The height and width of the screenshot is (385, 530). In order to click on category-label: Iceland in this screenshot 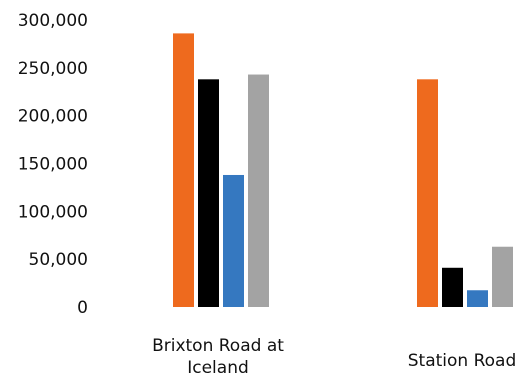, I will do `click(218, 368)`.